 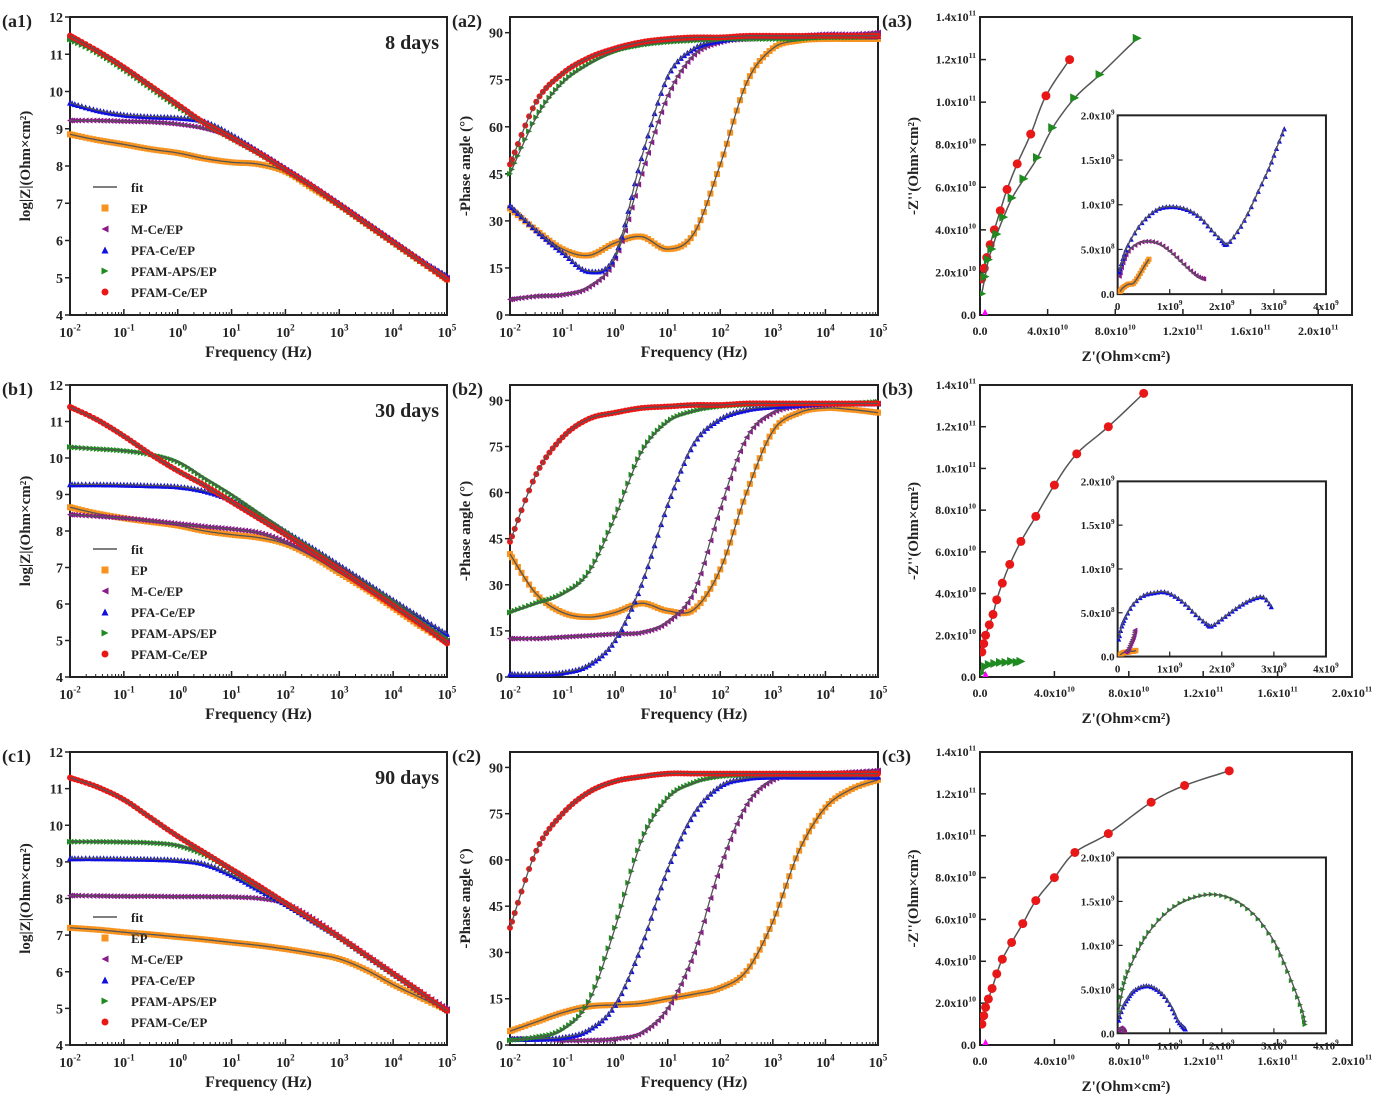 What do you see at coordinates (1128, 692) in the screenshot?
I see `x-tick-label: 8.0x10¹⁰` at bounding box center [1128, 692].